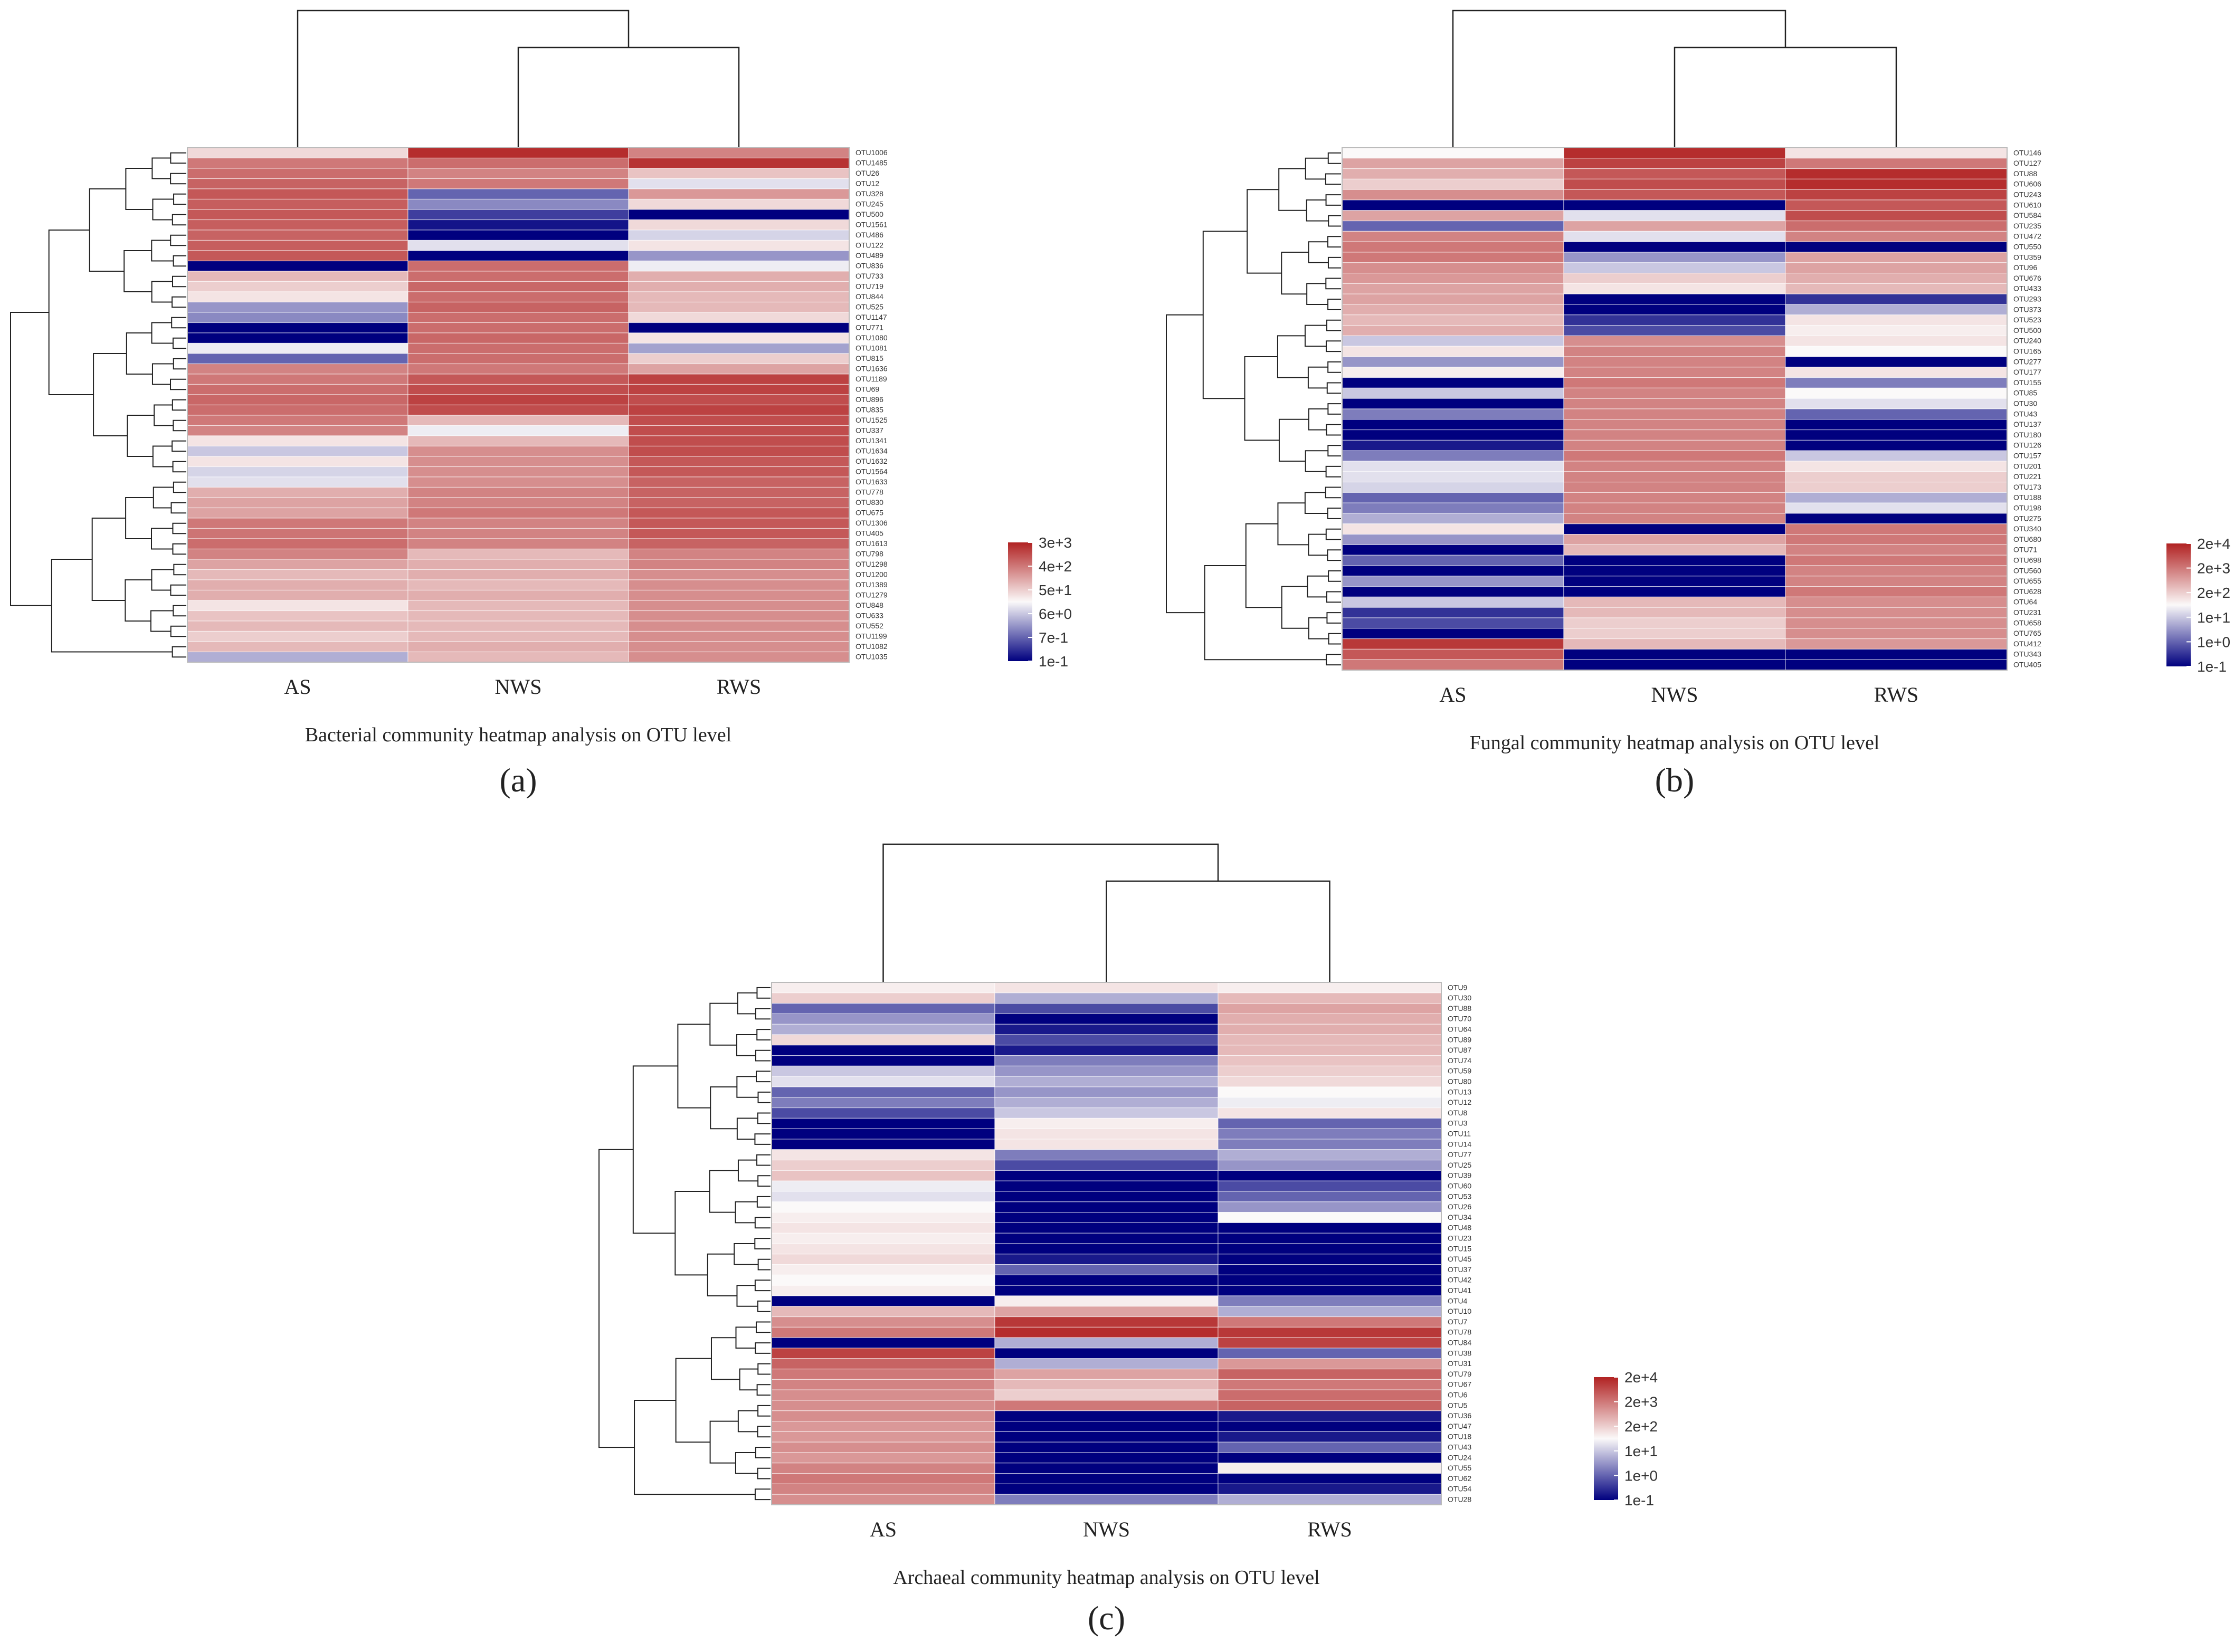 The width and height of the screenshot is (2234, 1652). Describe the element at coordinates (2212, 666) in the screenshot. I see `legend-tick-label: 1e-1` at that location.